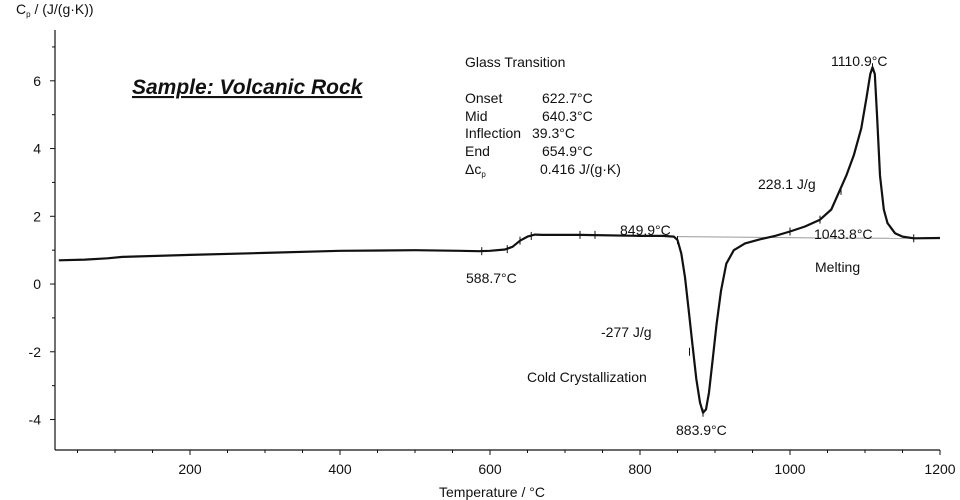 Image resolution: width=960 pixels, height=500 pixels. Describe the element at coordinates (789, 469) in the screenshot. I see `x-tick-label: 1000` at that location.